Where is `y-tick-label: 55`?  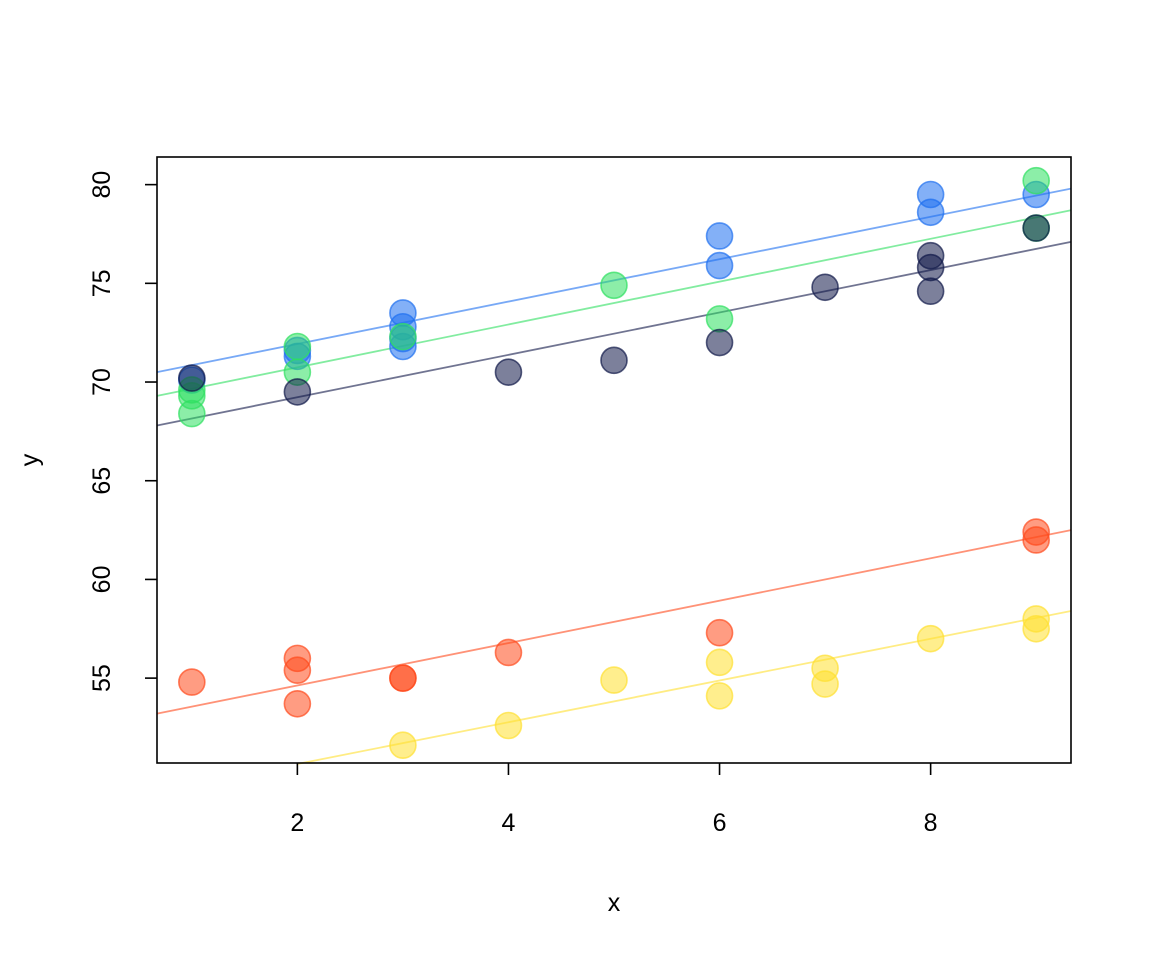
y-tick-label: 55 is located at coordinates (102, 678).